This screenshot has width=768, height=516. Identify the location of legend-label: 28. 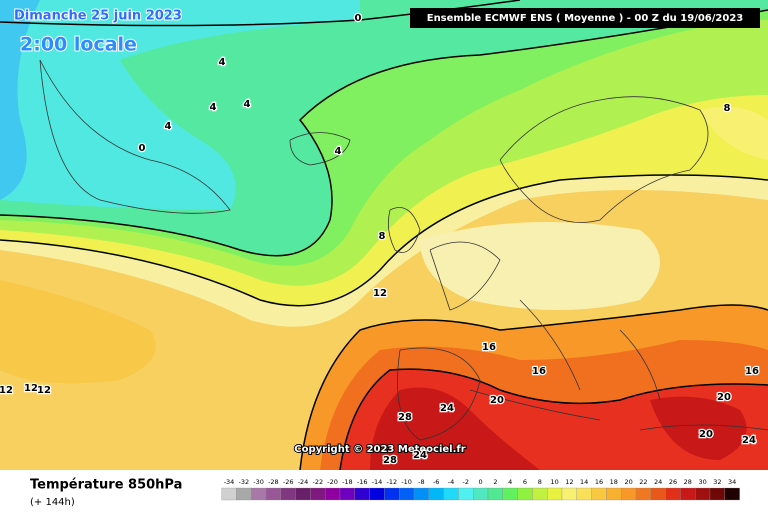
(688, 482).